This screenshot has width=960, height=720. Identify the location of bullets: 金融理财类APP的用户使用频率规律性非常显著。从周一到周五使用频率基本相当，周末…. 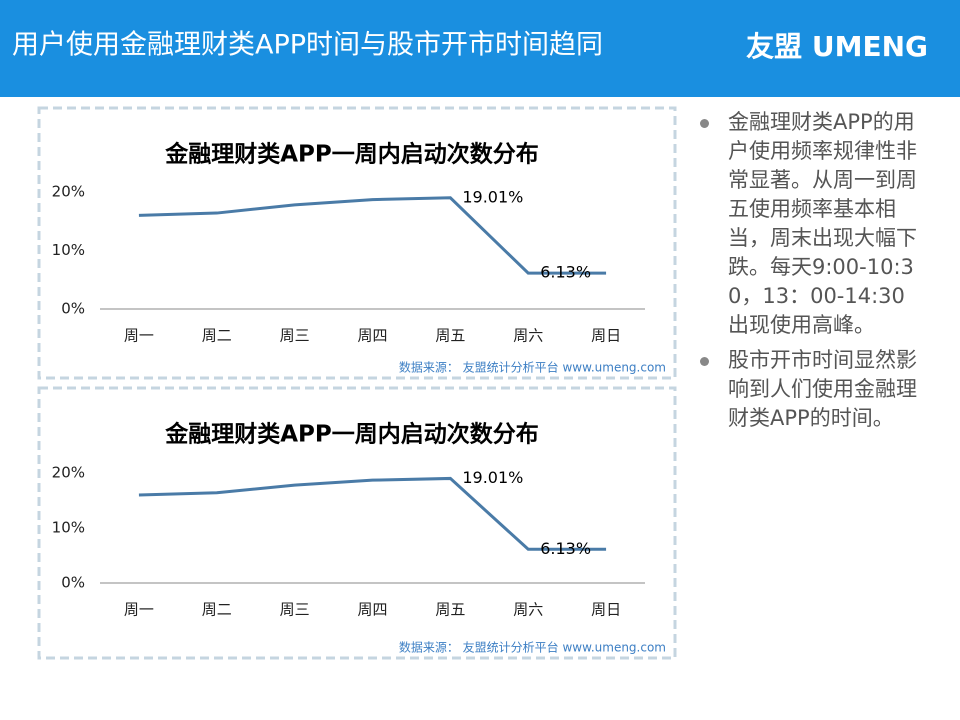
(815, 273).